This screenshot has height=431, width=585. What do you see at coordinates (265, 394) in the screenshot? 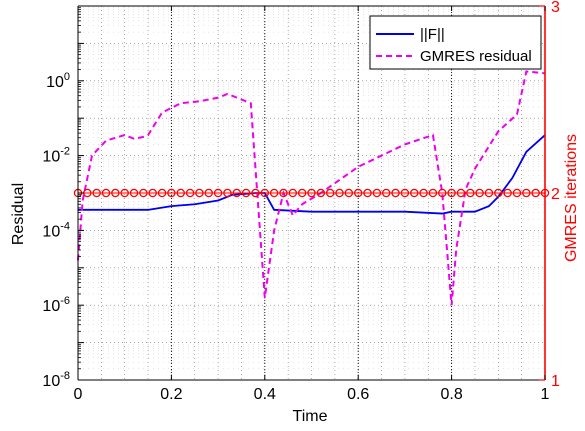
I see `x-tick-label: 0.4` at bounding box center [265, 394].